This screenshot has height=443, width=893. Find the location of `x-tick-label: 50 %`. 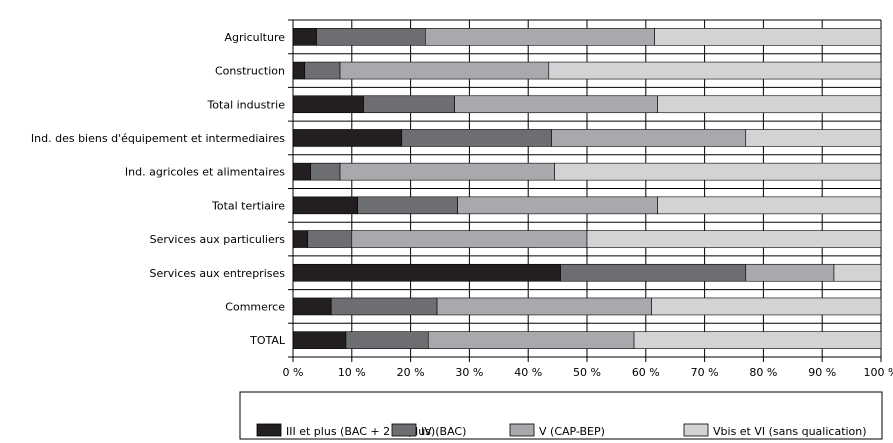

x-tick-label: 50 % is located at coordinates (587, 372).